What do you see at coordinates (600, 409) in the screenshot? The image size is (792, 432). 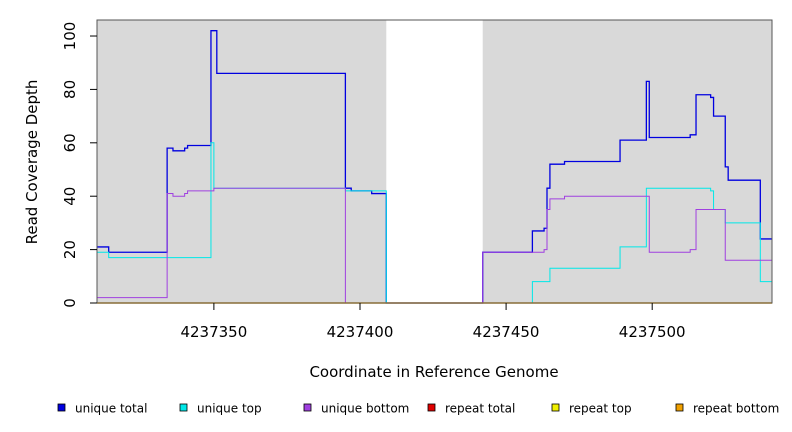 I see `legend-label: repeat top` at bounding box center [600, 409].